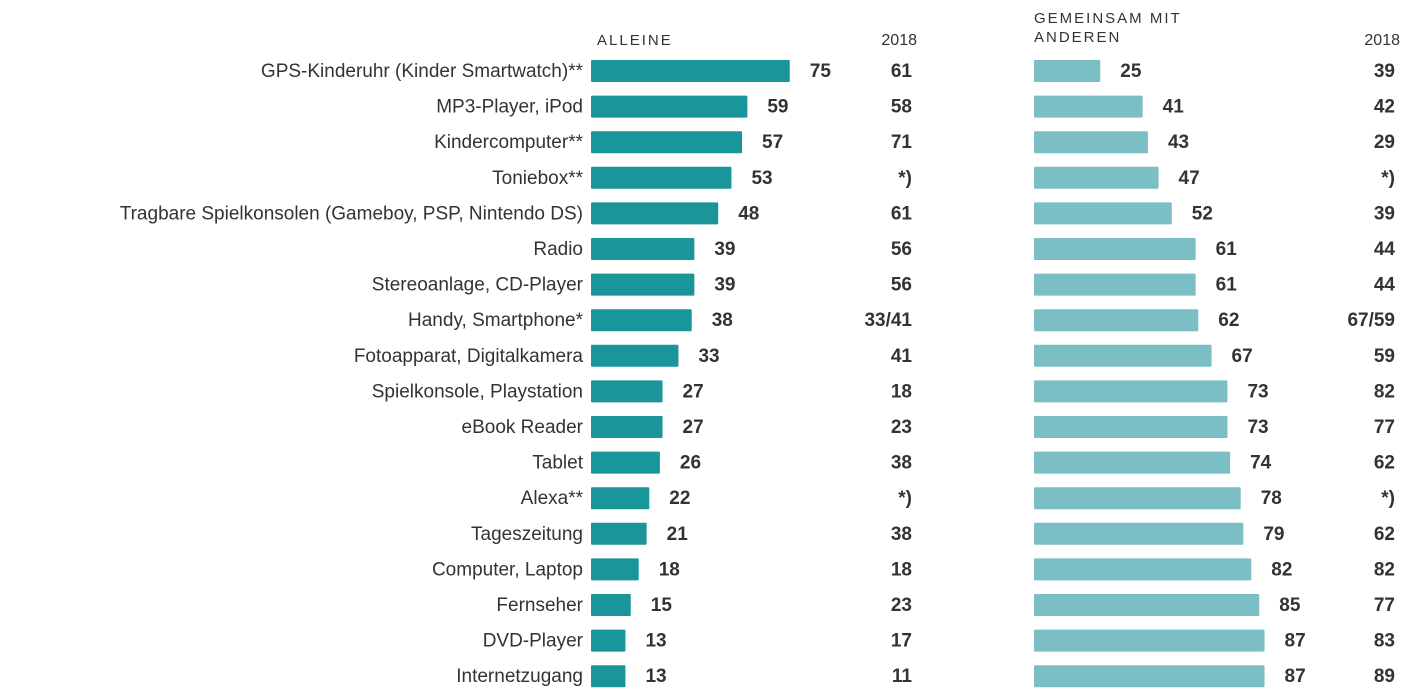 The width and height of the screenshot is (1412, 688). Describe the element at coordinates (722, 320) in the screenshot. I see `value-label: 38` at that location.